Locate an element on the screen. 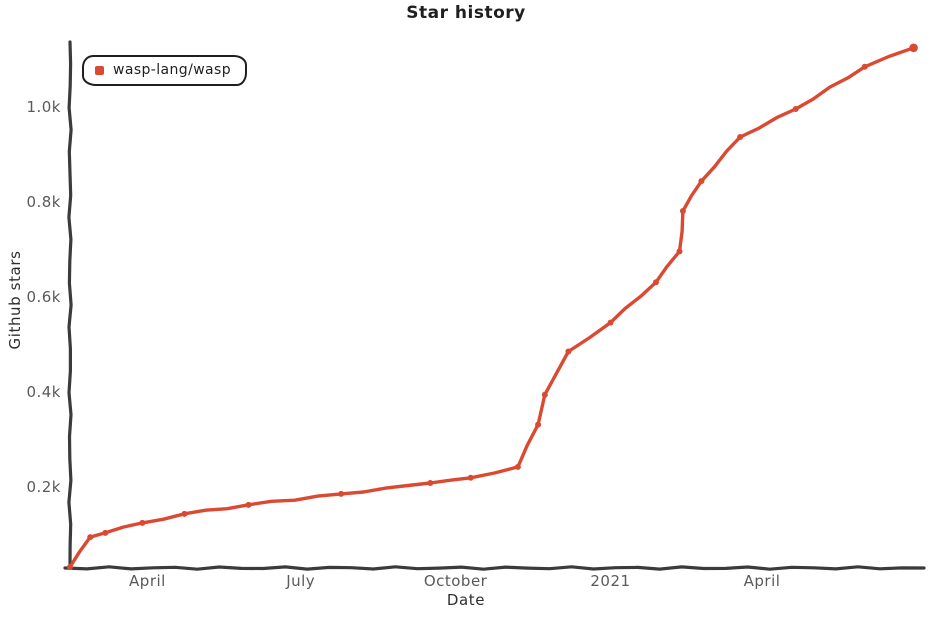 This screenshot has height=618, width=932. y-axis-tick-label: 0.2k is located at coordinates (43, 487).